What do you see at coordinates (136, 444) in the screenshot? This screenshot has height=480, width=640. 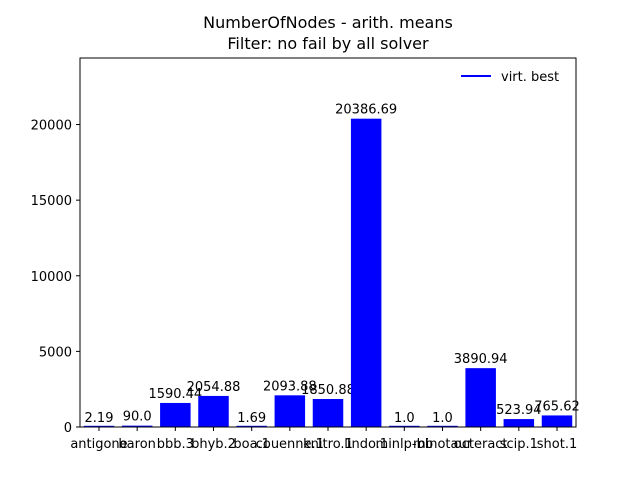 I see `x-tick-label: baron` at bounding box center [136, 444].